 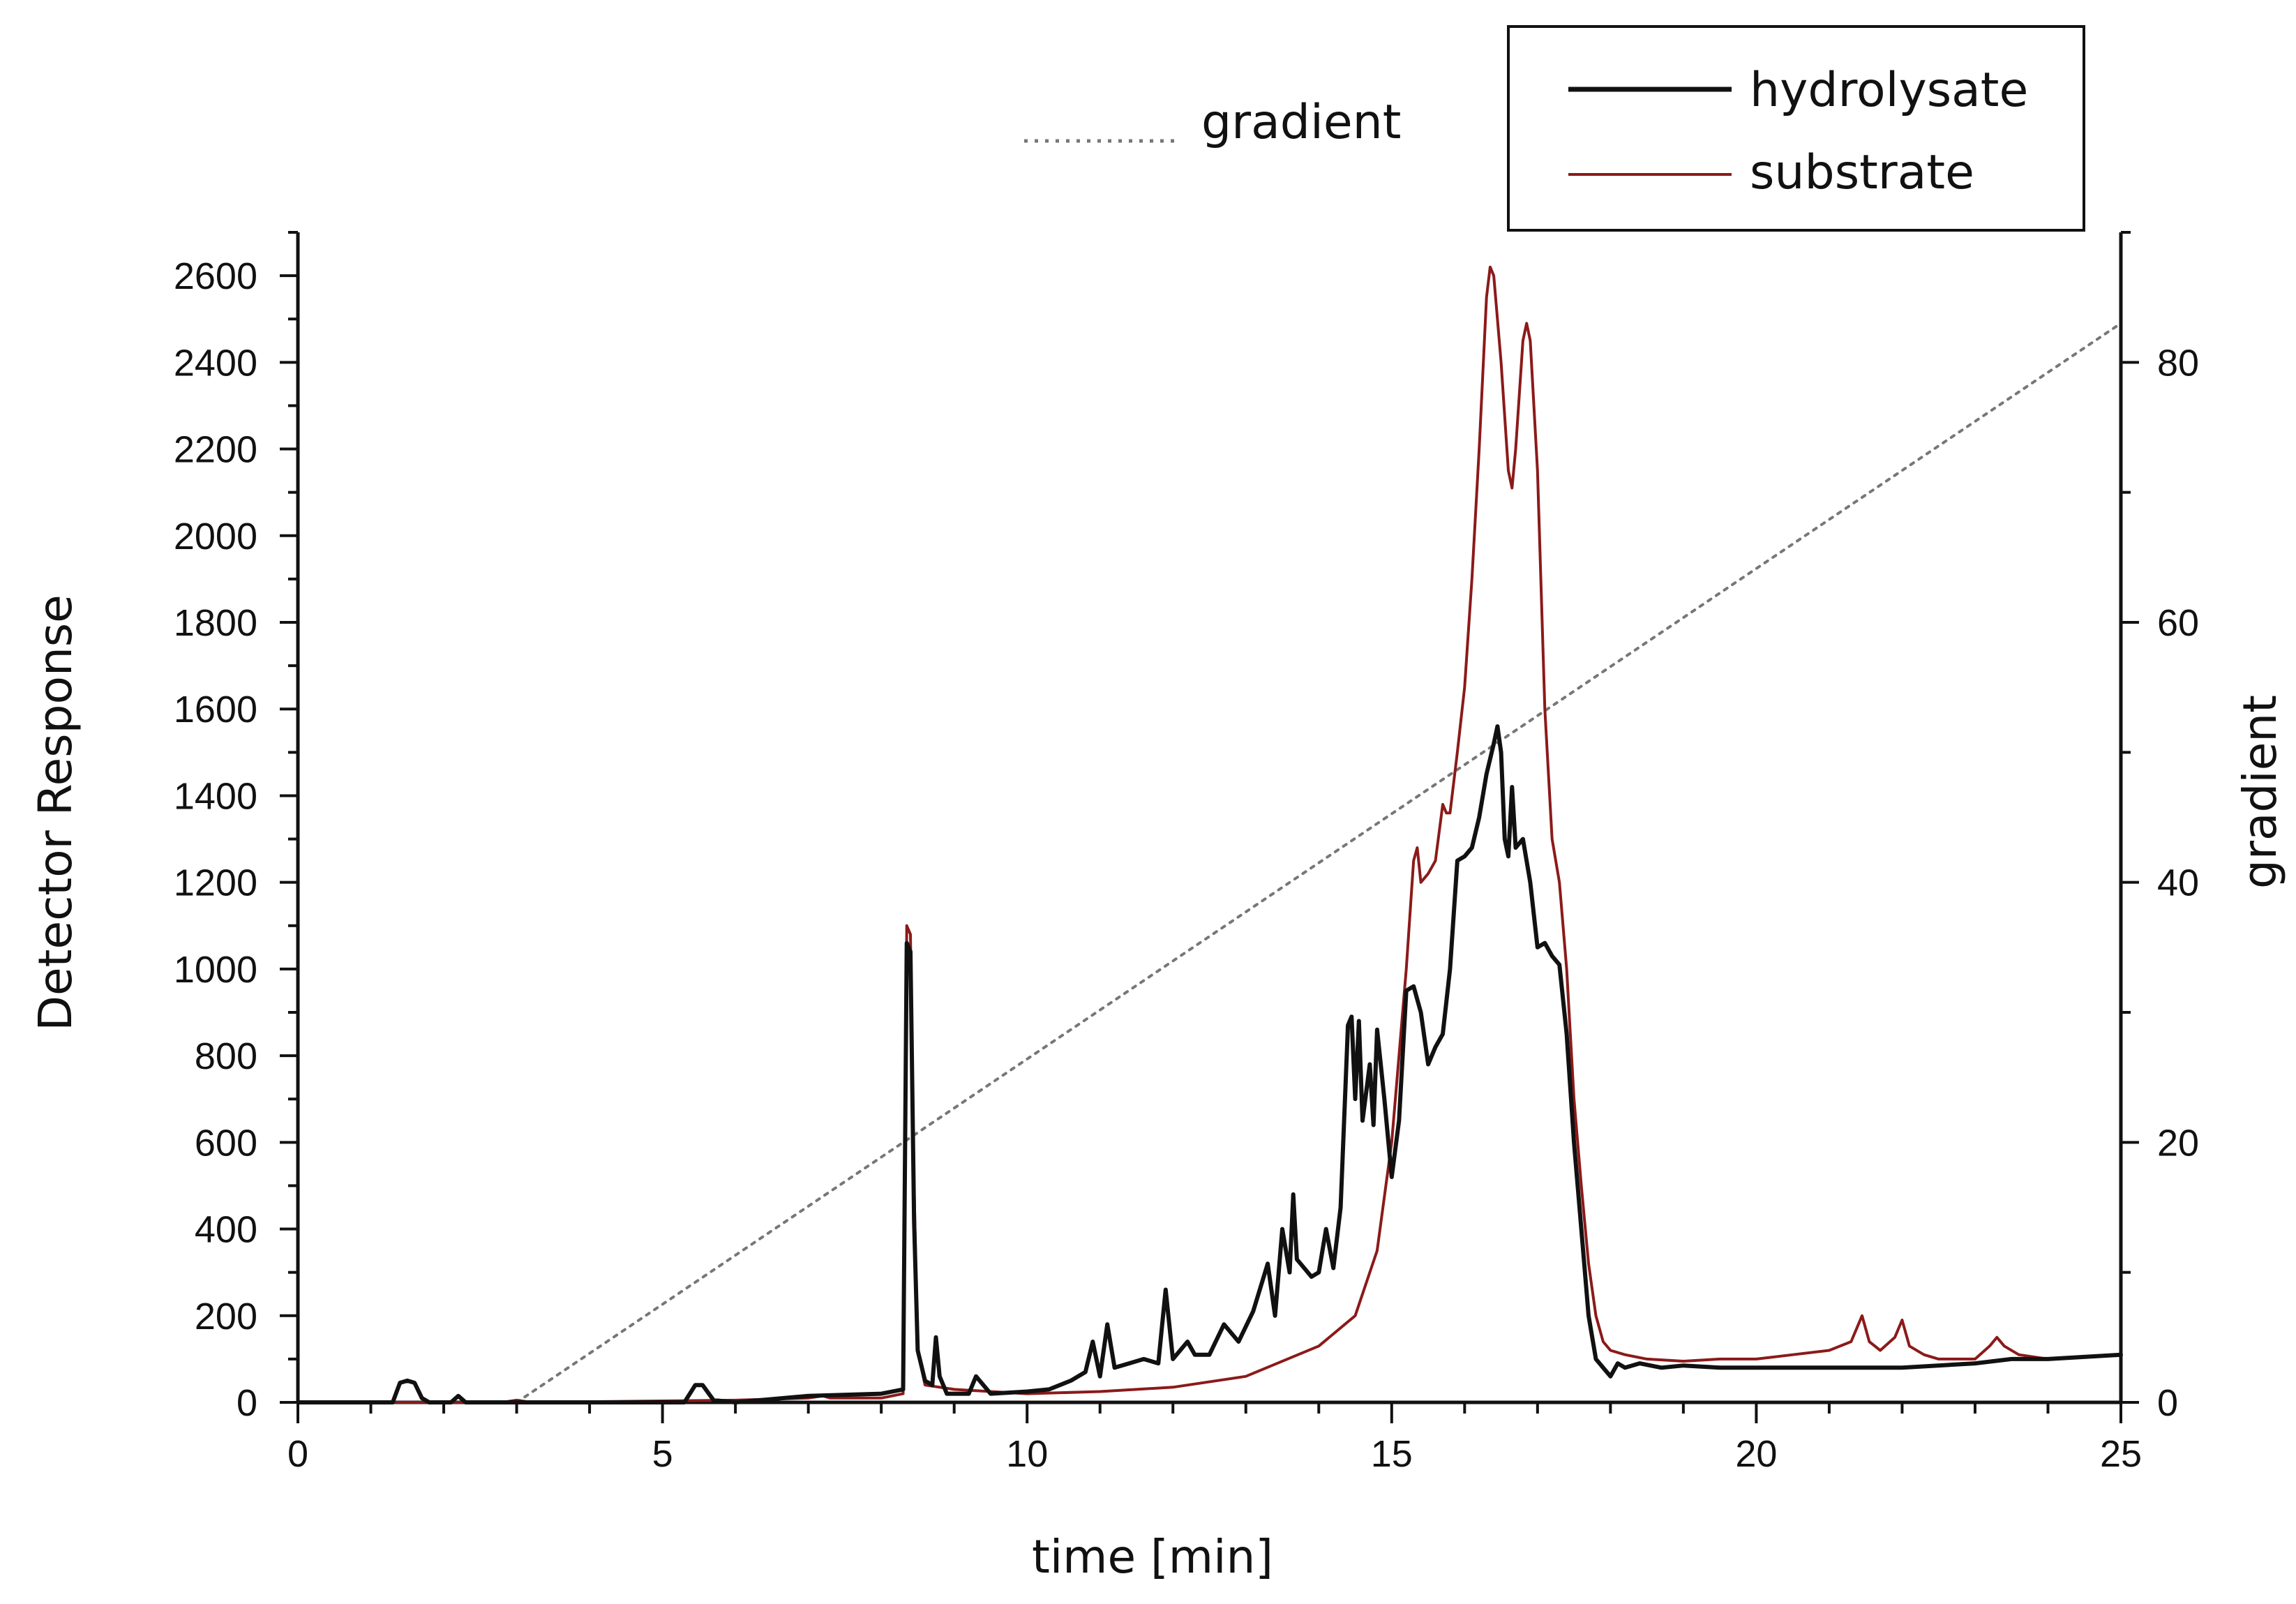 What do you see at coordinates (215, 709) in the screenshot?
I see `y-tick-label: 1600` at bounding box center [215, 709].